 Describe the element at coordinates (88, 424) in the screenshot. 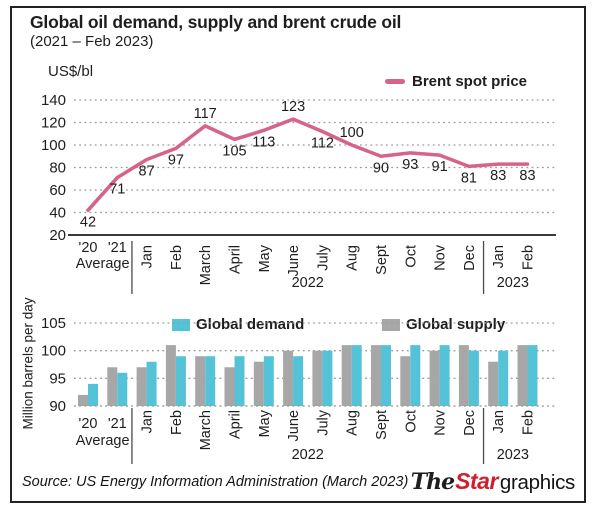

I see `x-tick-label: '20` at that location.